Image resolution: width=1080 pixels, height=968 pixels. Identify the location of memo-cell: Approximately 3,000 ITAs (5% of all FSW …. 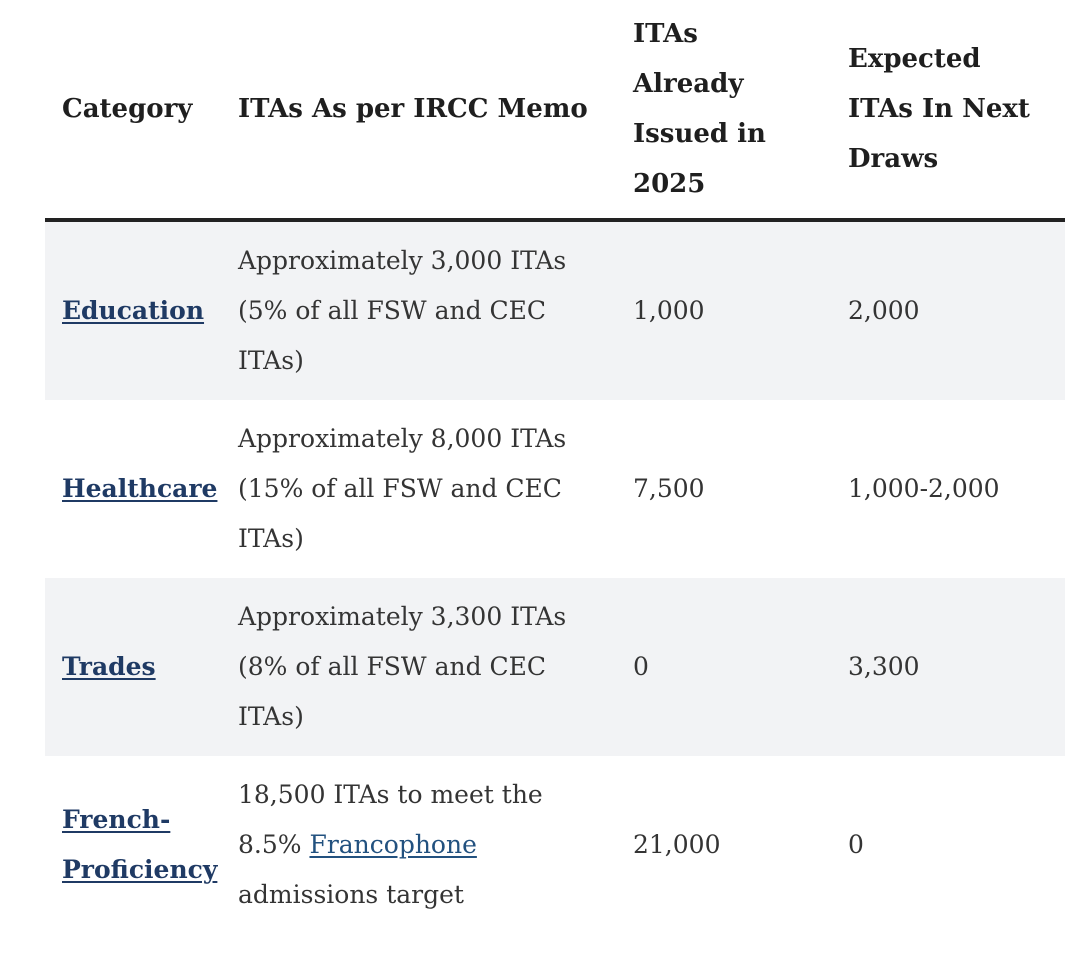
(418, 310).